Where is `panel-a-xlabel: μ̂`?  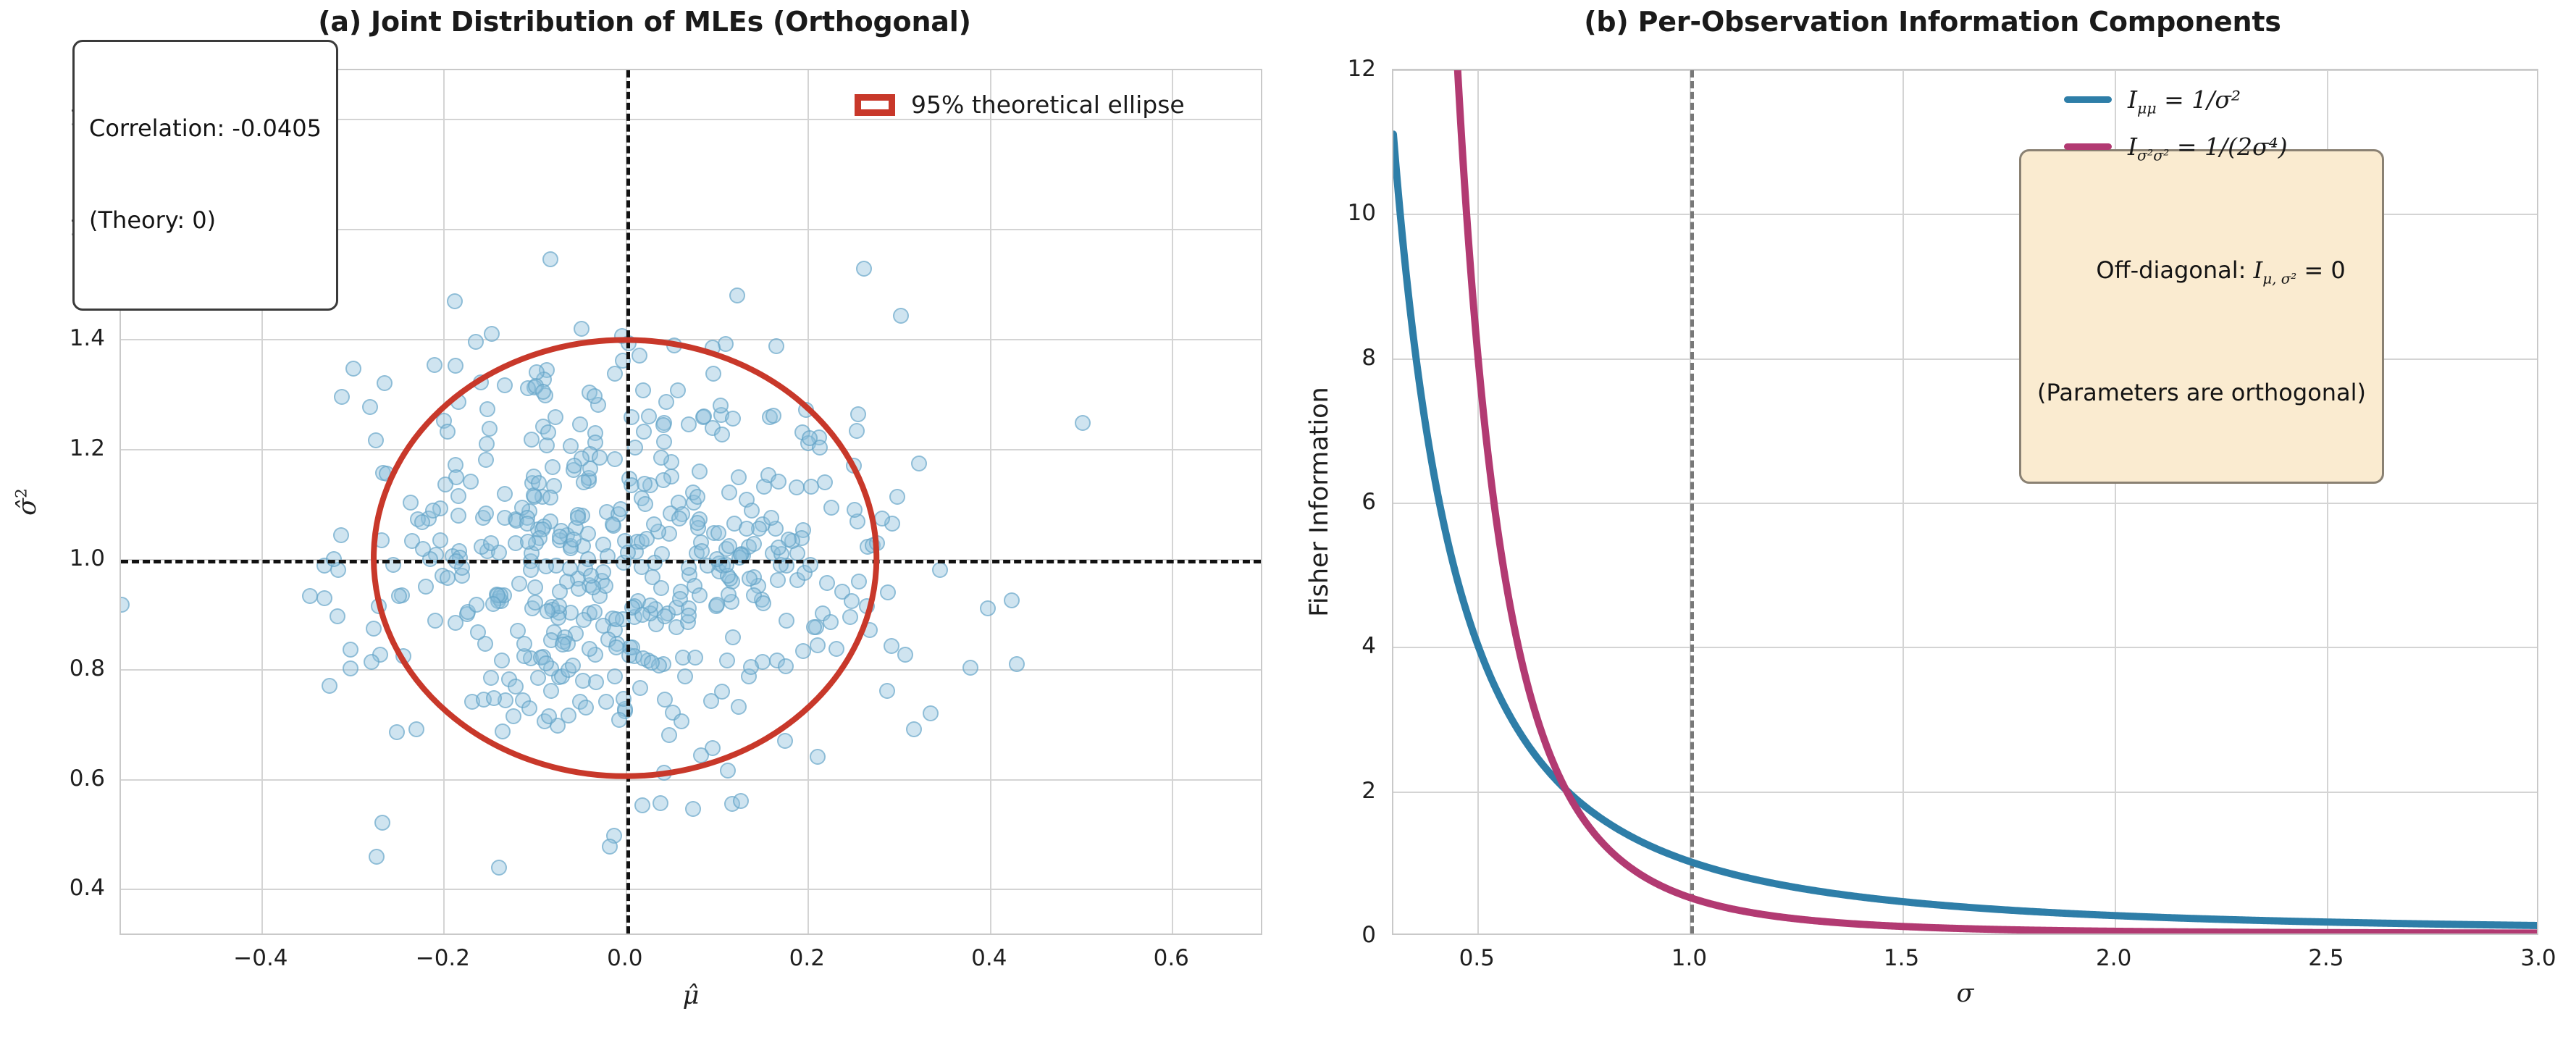 panel-a-xlabel: μ̂ is located at coordinates (691, 995).